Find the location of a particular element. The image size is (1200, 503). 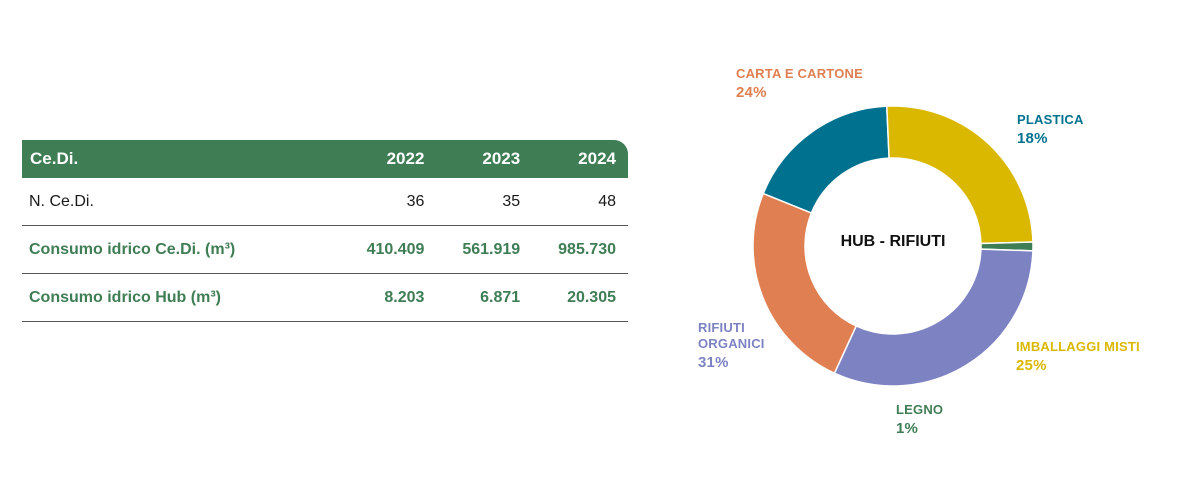

cell-2022: 36 is located at coordinates (376, 202).